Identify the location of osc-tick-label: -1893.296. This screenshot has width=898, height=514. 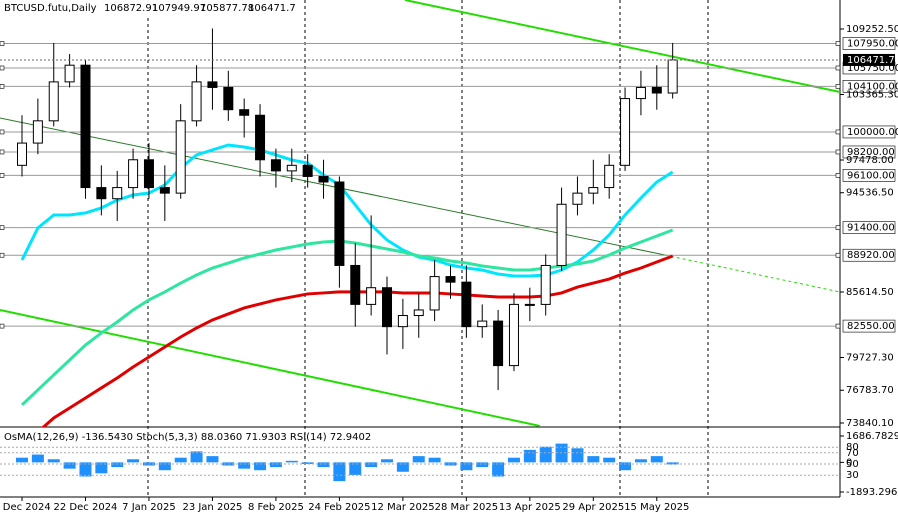
(871, 492).